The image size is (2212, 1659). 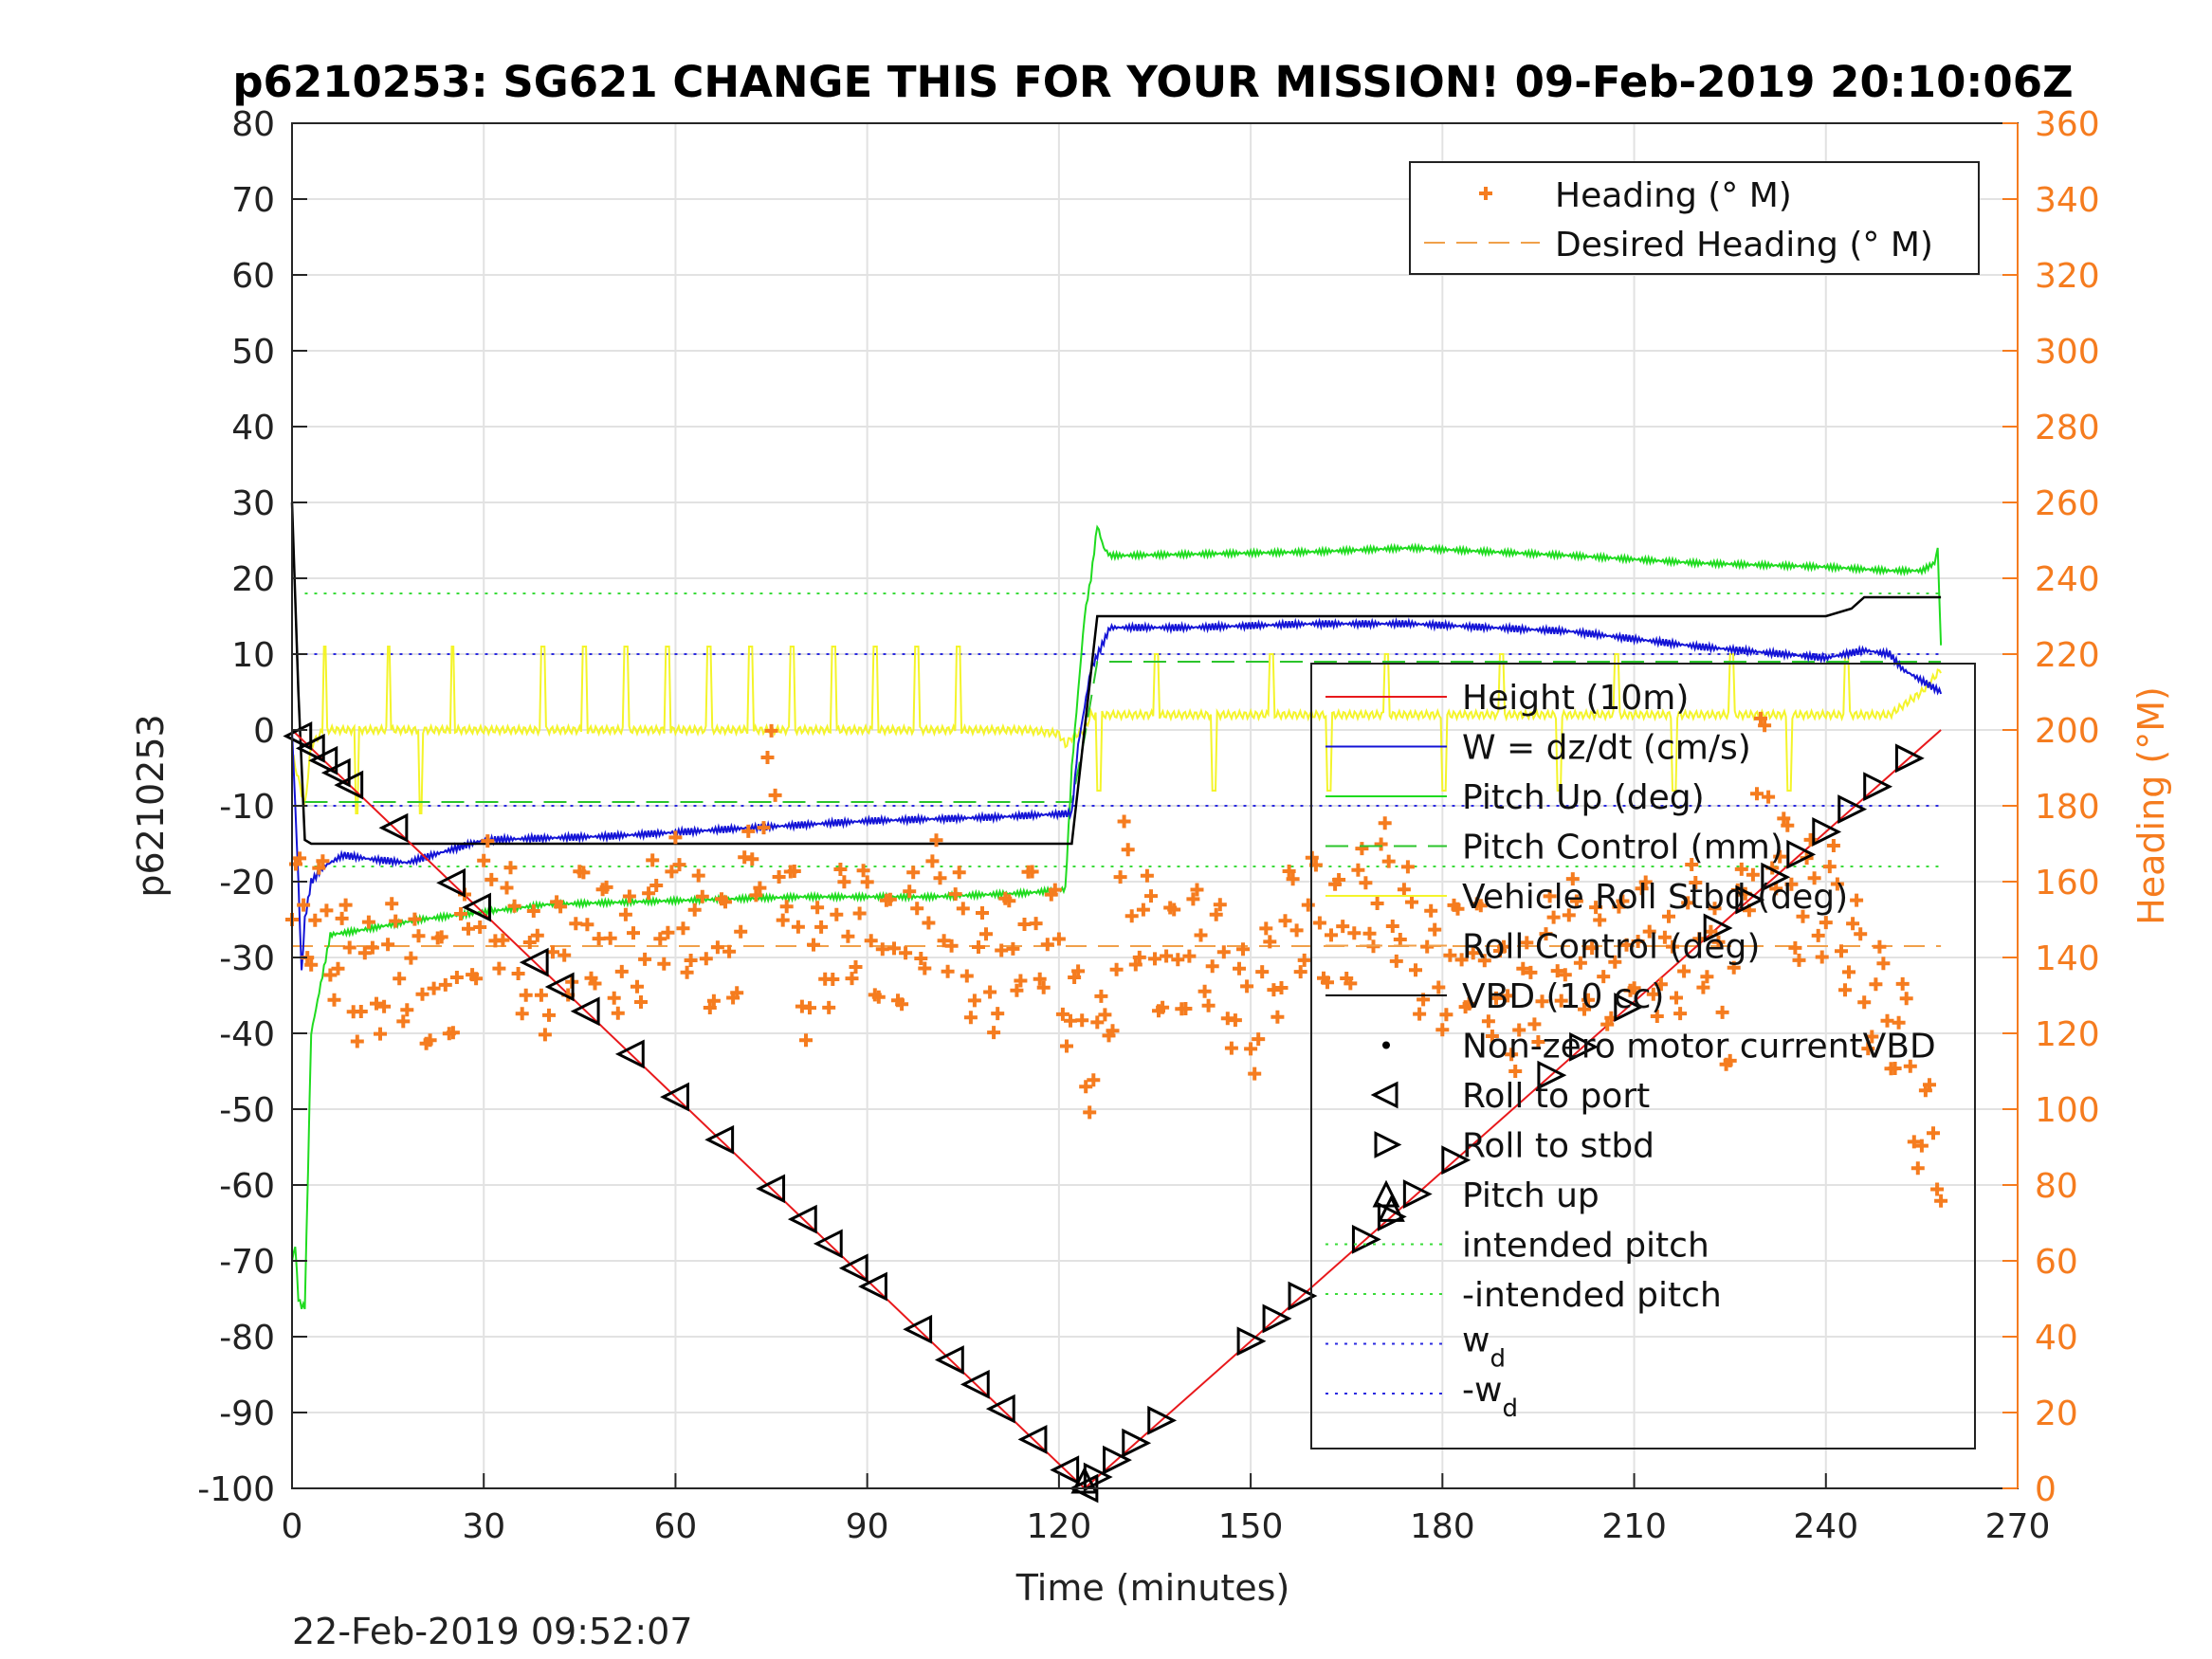 I want to click on y-tick-label: 70, so click(x=253, y=200).